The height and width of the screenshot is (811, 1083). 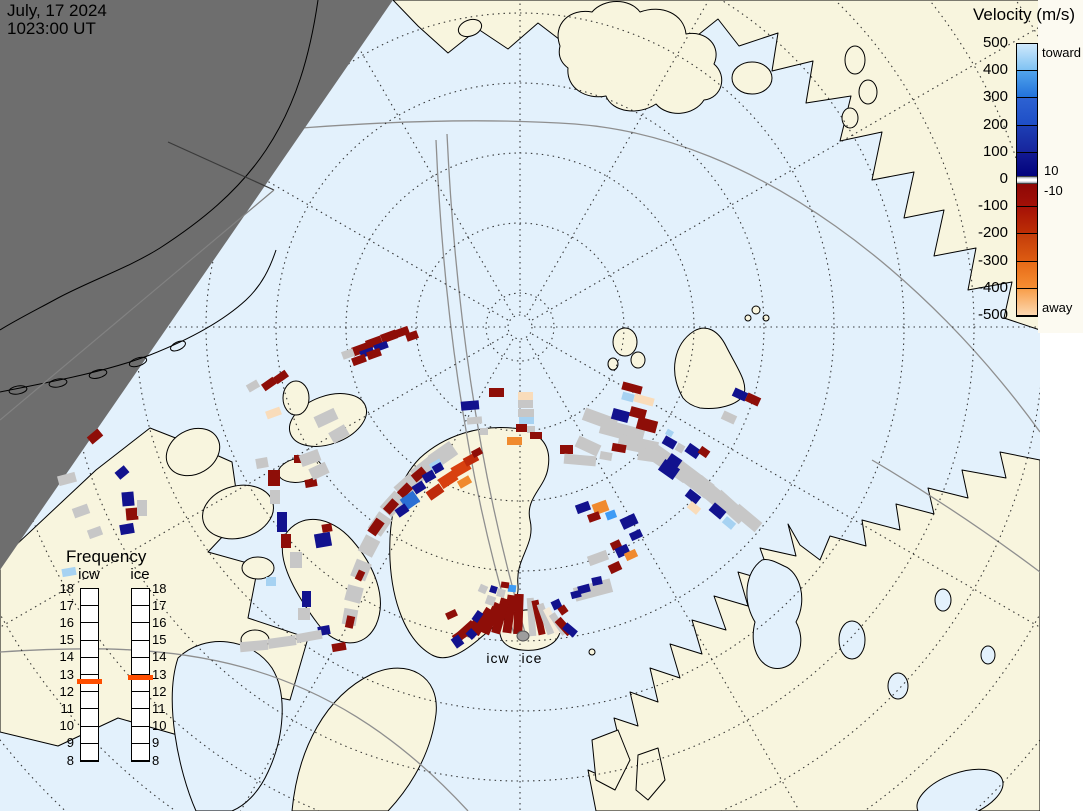 I want to click on velocity-tick: -300, so click(x=992, y=260).